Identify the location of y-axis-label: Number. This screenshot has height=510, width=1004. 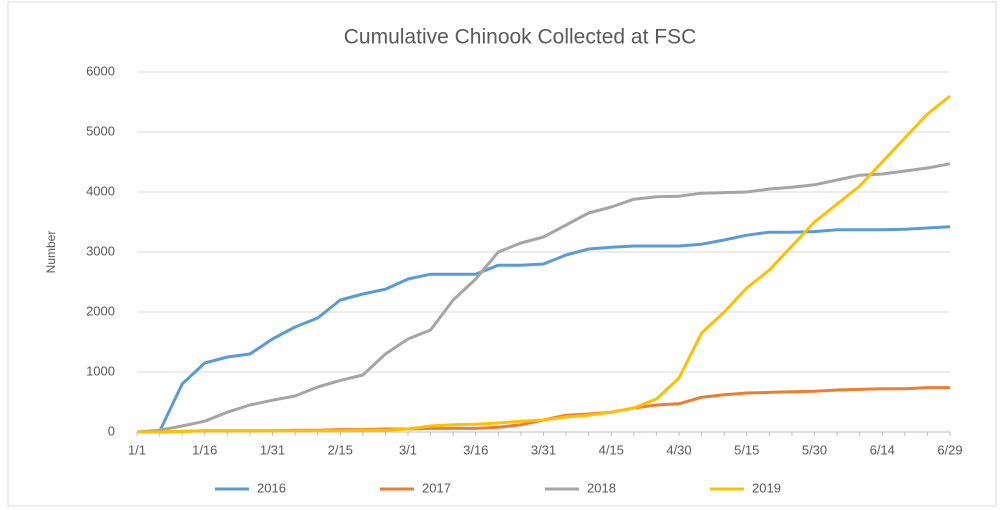
(51, 252).